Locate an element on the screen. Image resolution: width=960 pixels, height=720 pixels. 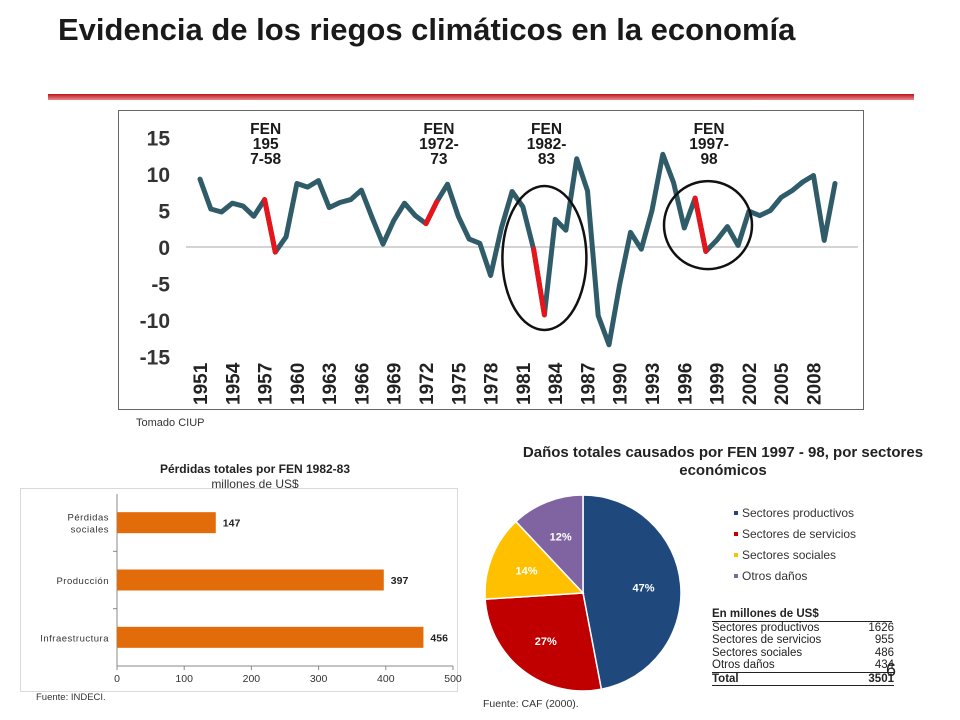
legend-label: Otros daños is located at coordinates (775, 575).